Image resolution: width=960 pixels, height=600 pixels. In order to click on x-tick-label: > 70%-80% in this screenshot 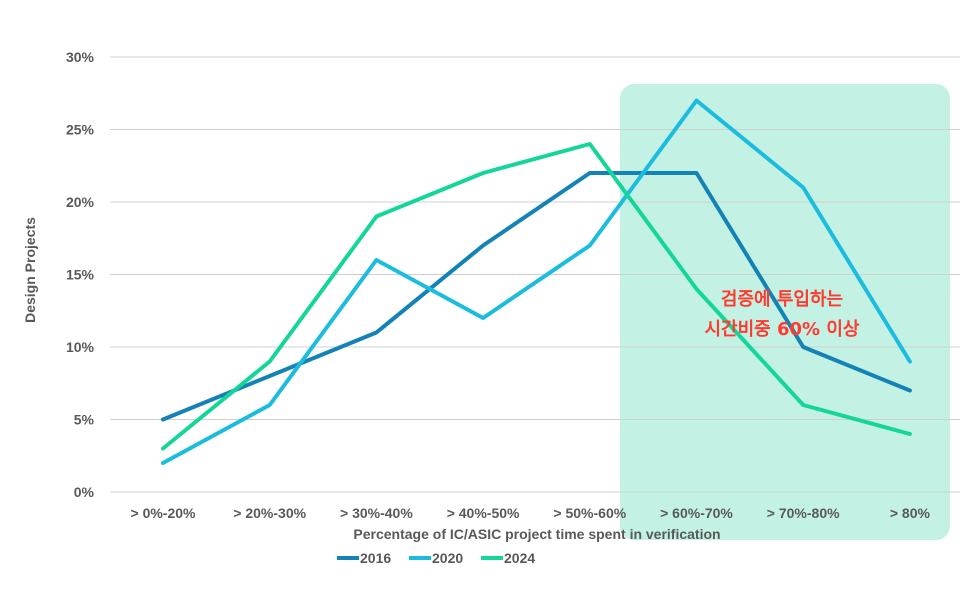, I will do `click(803, 513)`.